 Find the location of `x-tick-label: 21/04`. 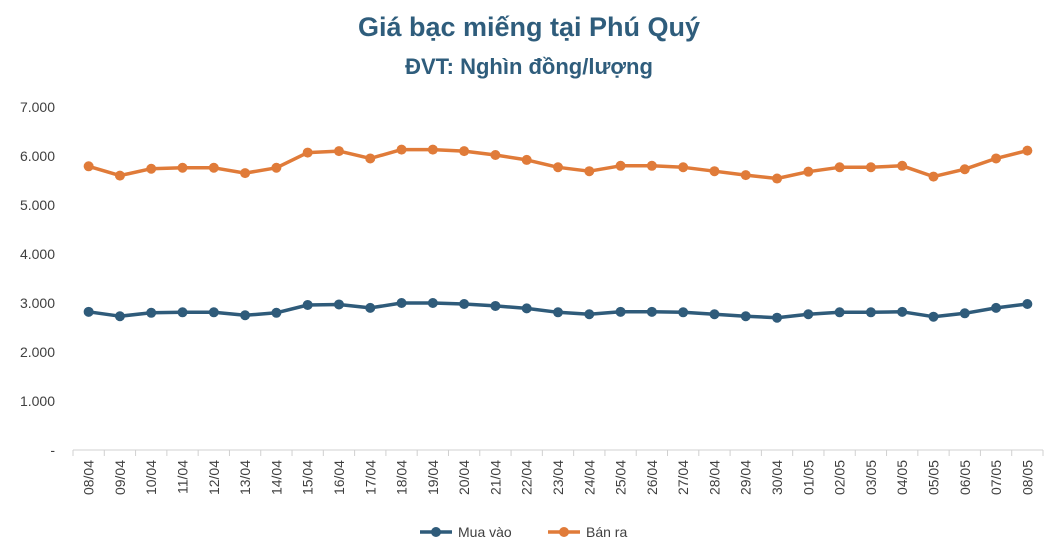

x-tick-label: 21/04 is located at coordinates (495, 477).